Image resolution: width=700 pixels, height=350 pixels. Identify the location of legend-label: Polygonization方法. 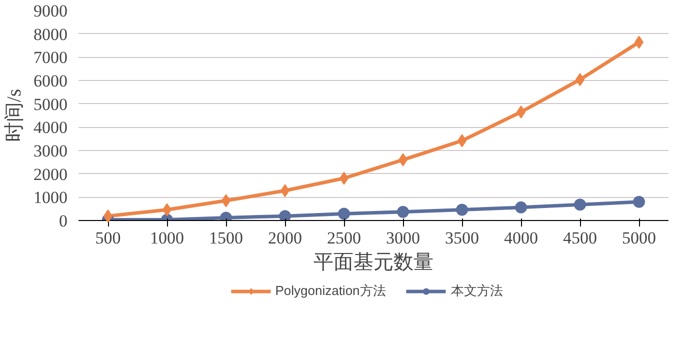
(330, 291).